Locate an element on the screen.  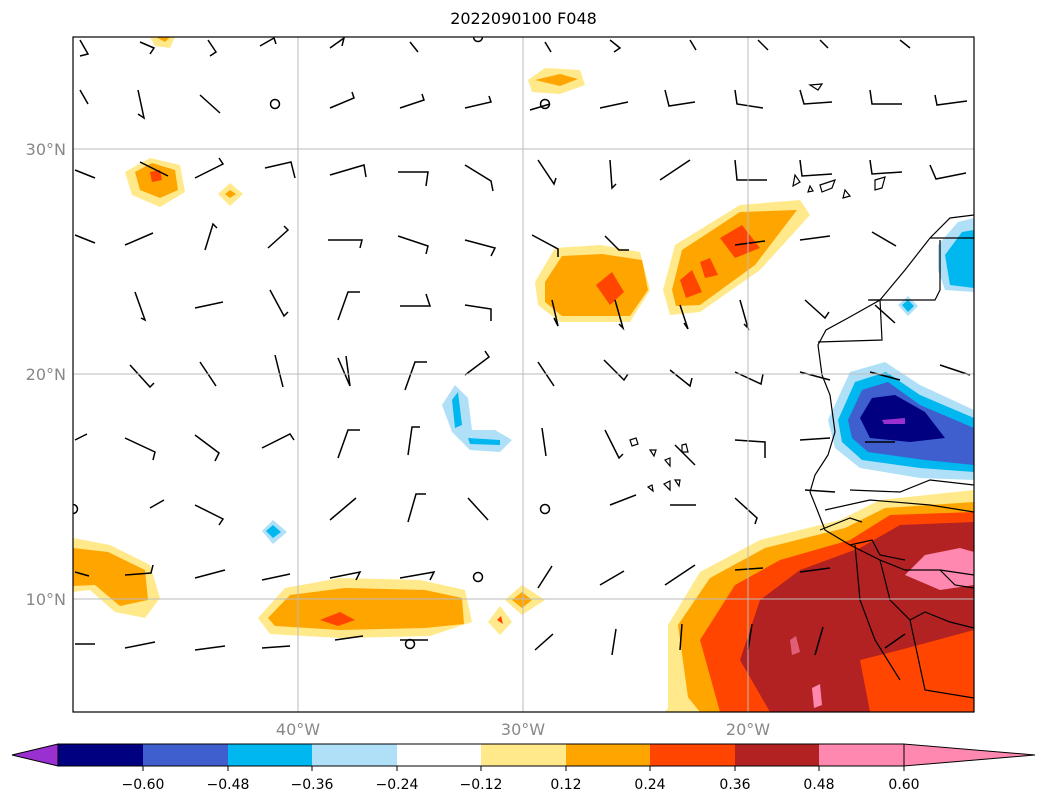
colorbar-extend-high is located at coordinates (969, 755).